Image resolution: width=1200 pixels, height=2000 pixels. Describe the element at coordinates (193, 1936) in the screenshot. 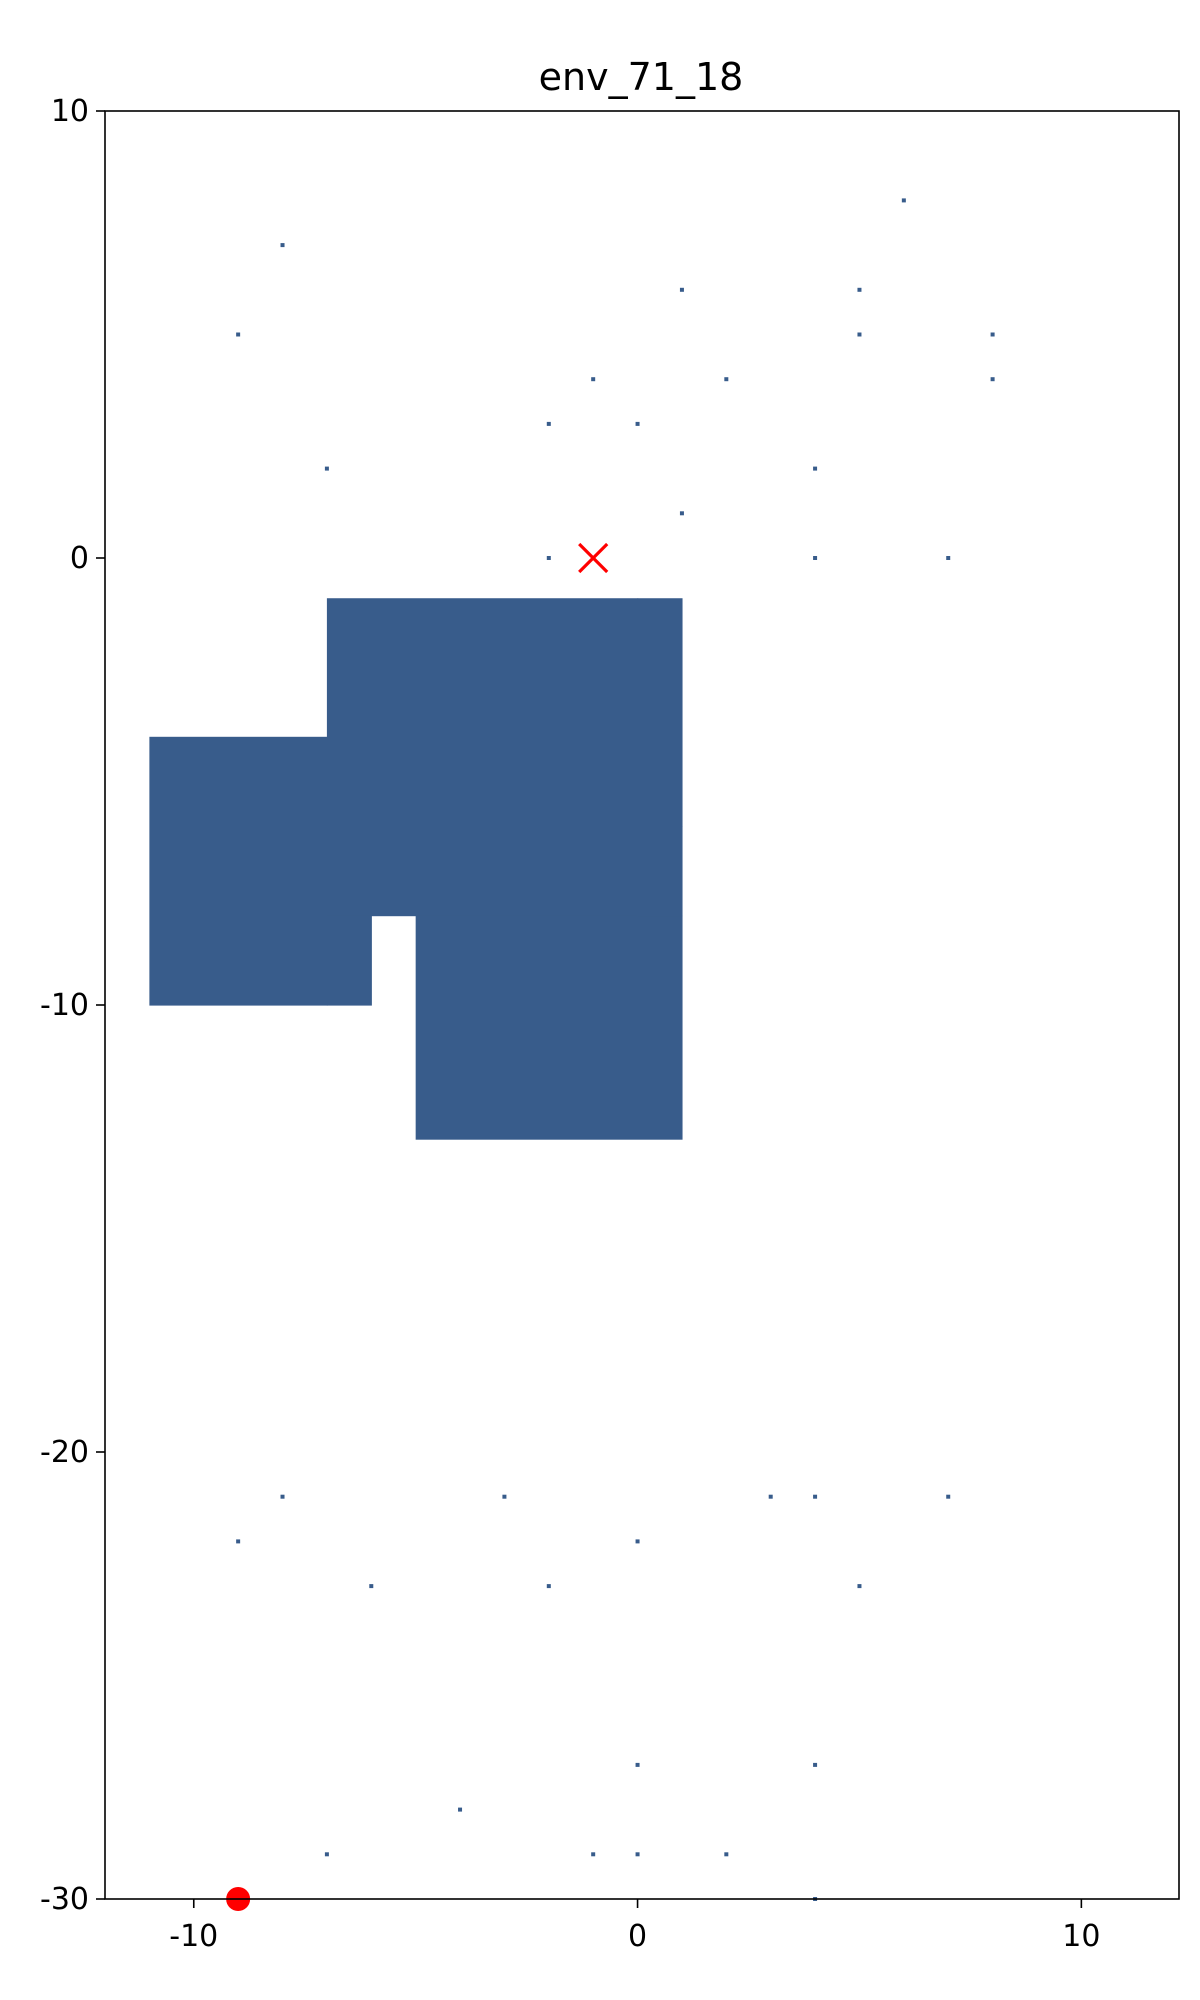

I see `x-tick-label-0: -10` at that location.